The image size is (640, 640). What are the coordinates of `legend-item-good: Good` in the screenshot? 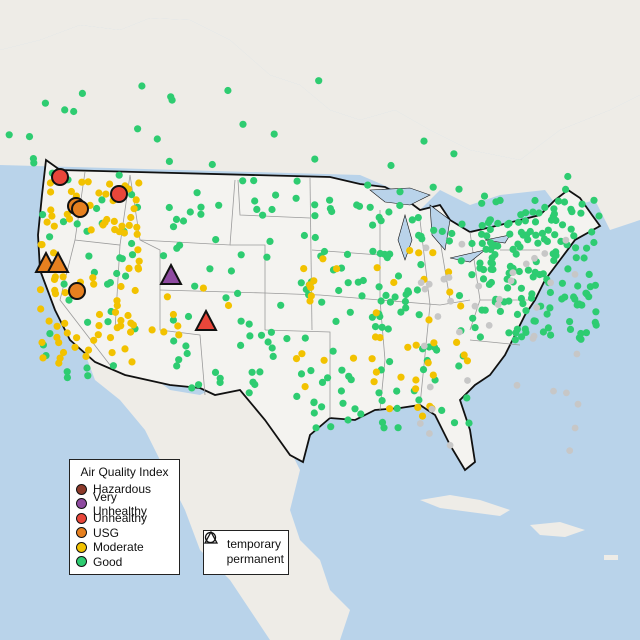 It's located at (124, 562).